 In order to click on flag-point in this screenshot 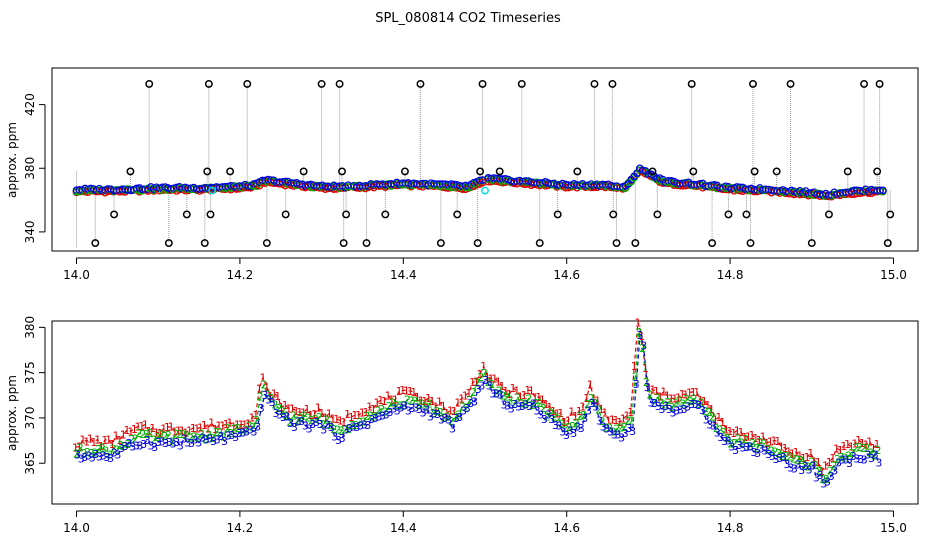, I will do `click(212, 190)`.